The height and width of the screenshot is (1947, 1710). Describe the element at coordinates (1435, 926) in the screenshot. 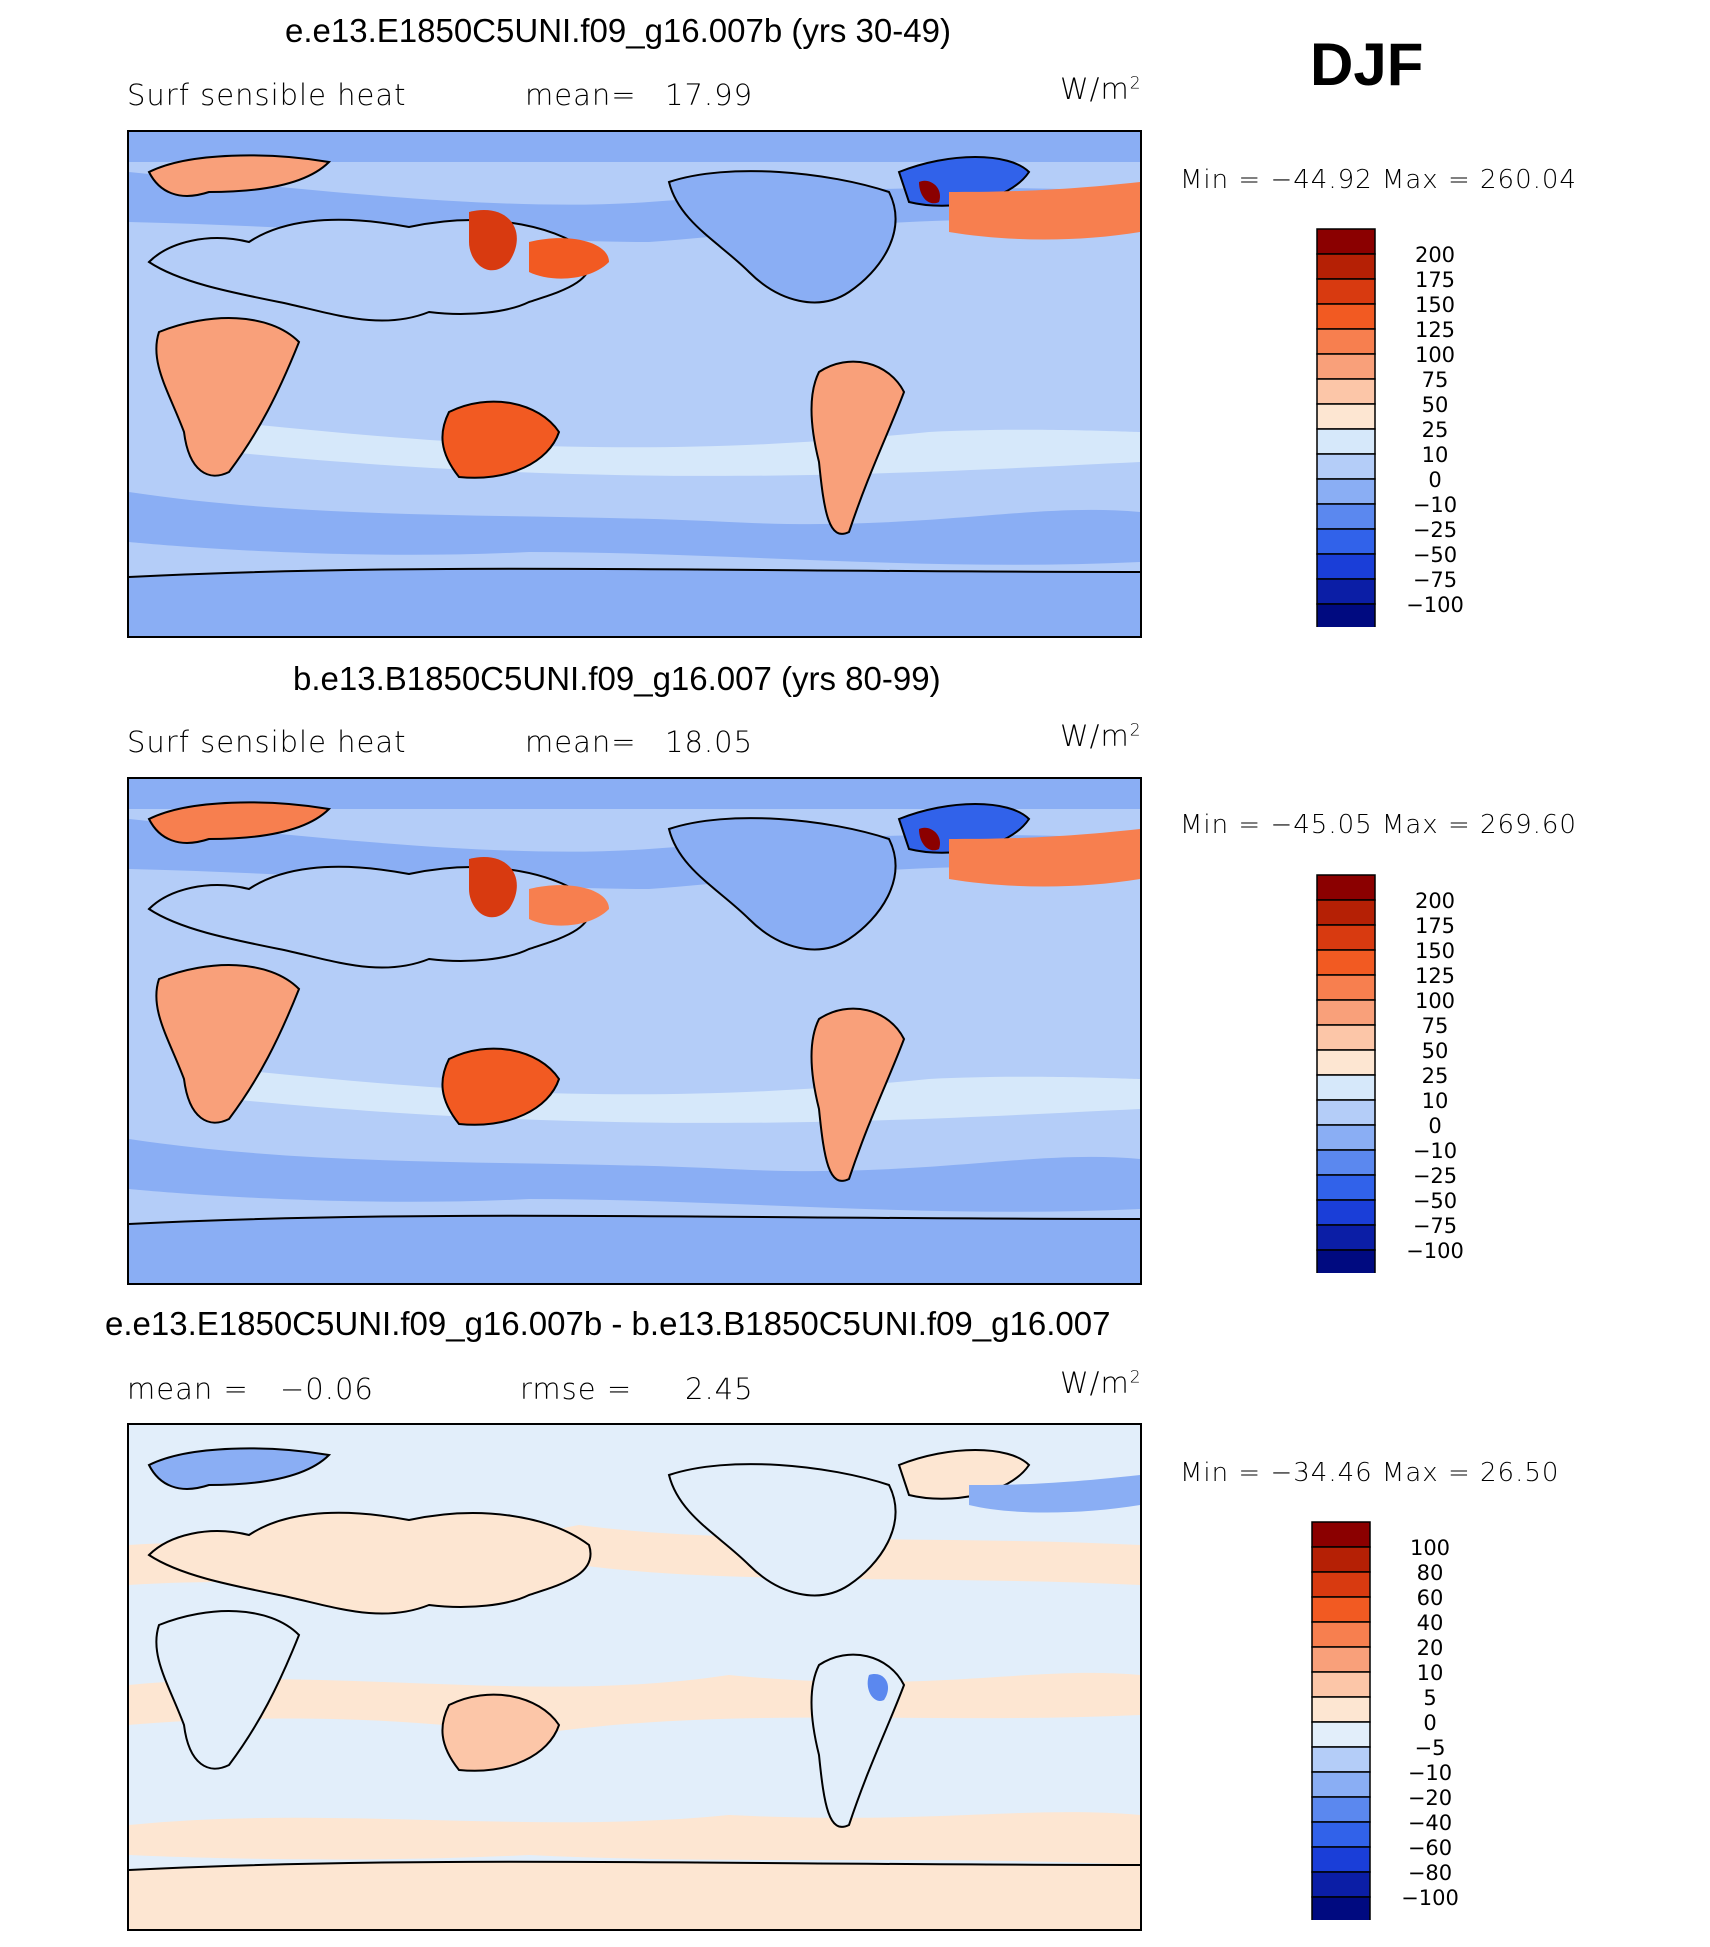

I see `colorbar-tick-label: 175` at that location.